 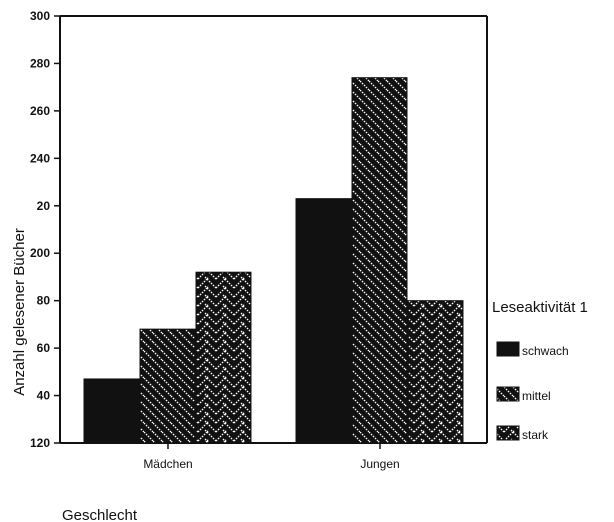 I want to click on legend-swatch-mittel, so click(x=508, y=394).